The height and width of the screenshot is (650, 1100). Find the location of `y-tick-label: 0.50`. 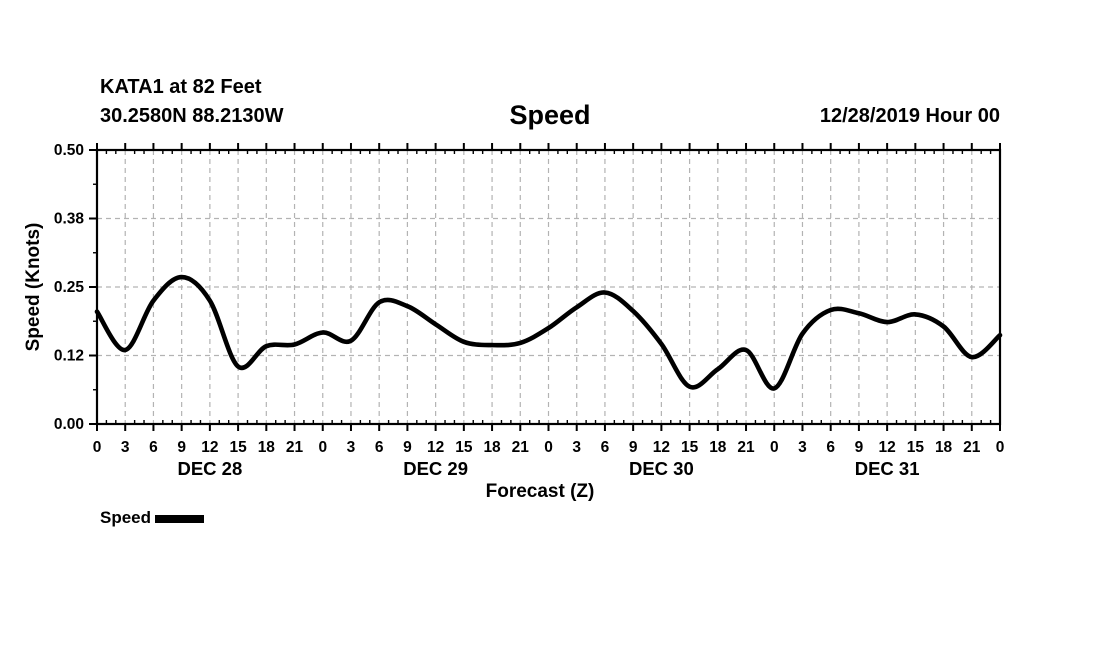

y-tick-label: 0.50 is located at coordinates (69, 150).